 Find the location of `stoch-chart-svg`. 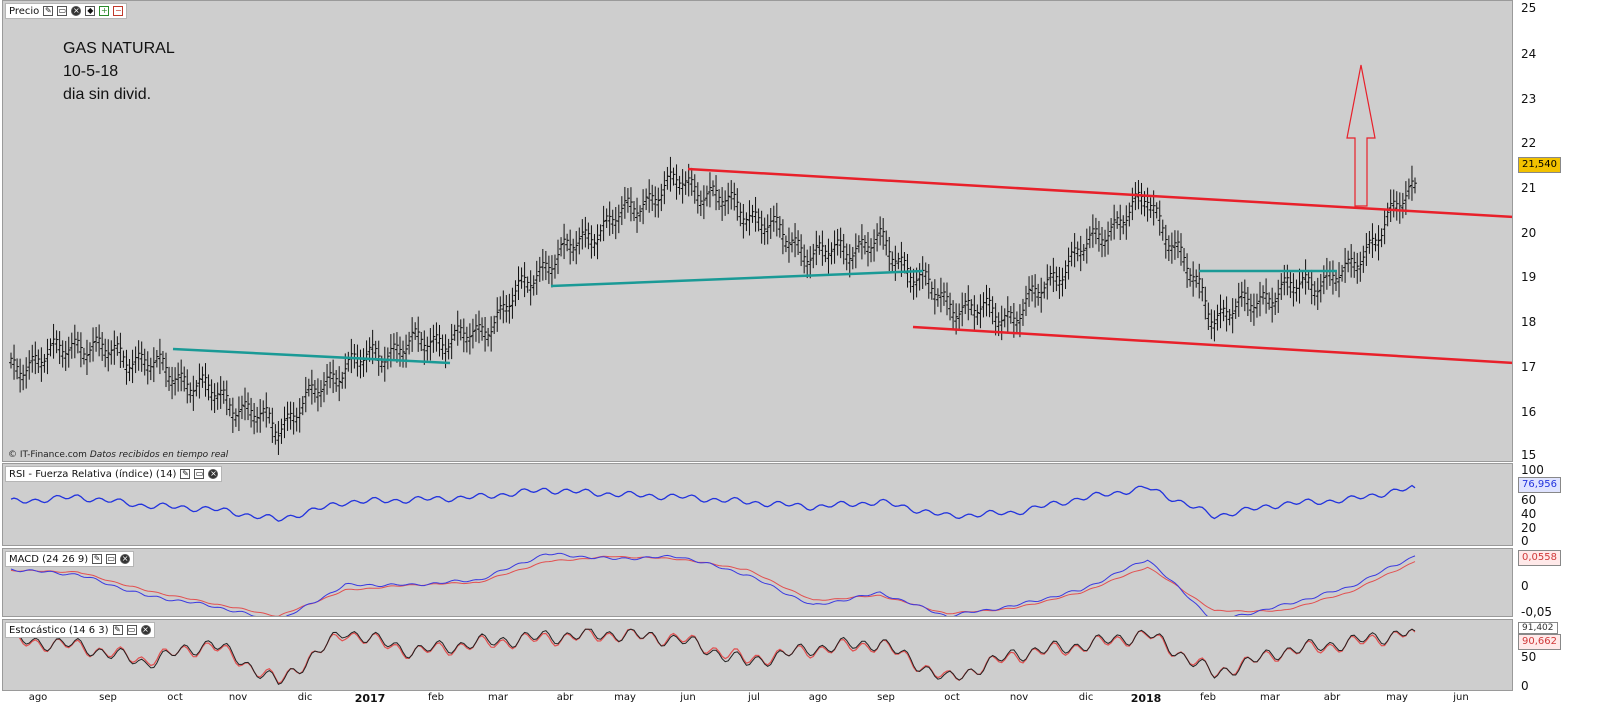

stoch-chart-svg is located at coordinates (713, 656).